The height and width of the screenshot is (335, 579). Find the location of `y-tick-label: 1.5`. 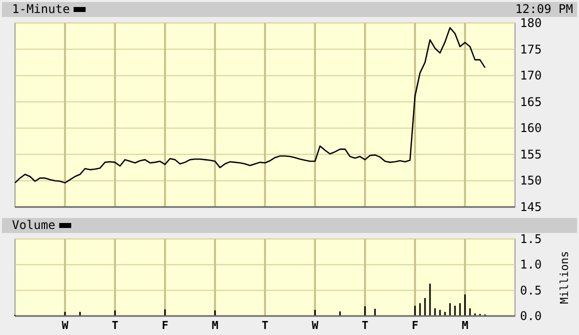

y-tick-label: 1.5 is located at coordinates (531, 239).